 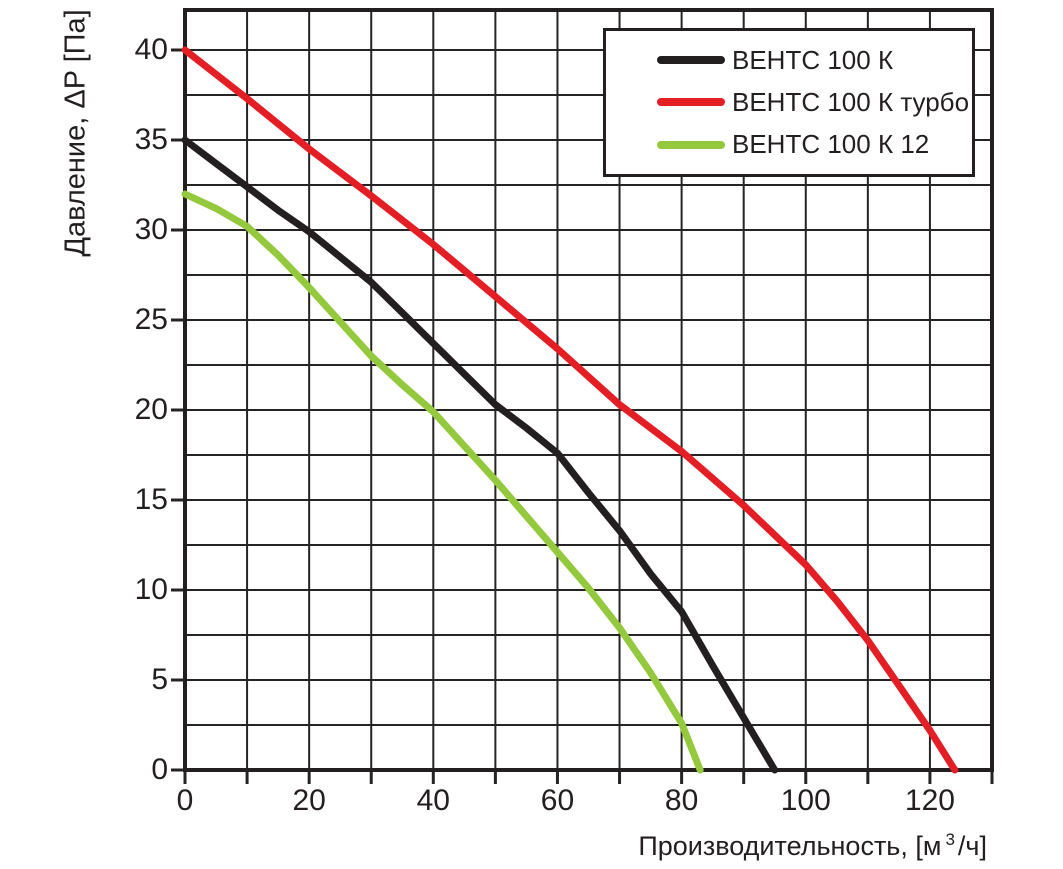 I want to click on legend-item-vents-100-k-12: ВЕНТС 100 К 12, so click(x=811, y=144).